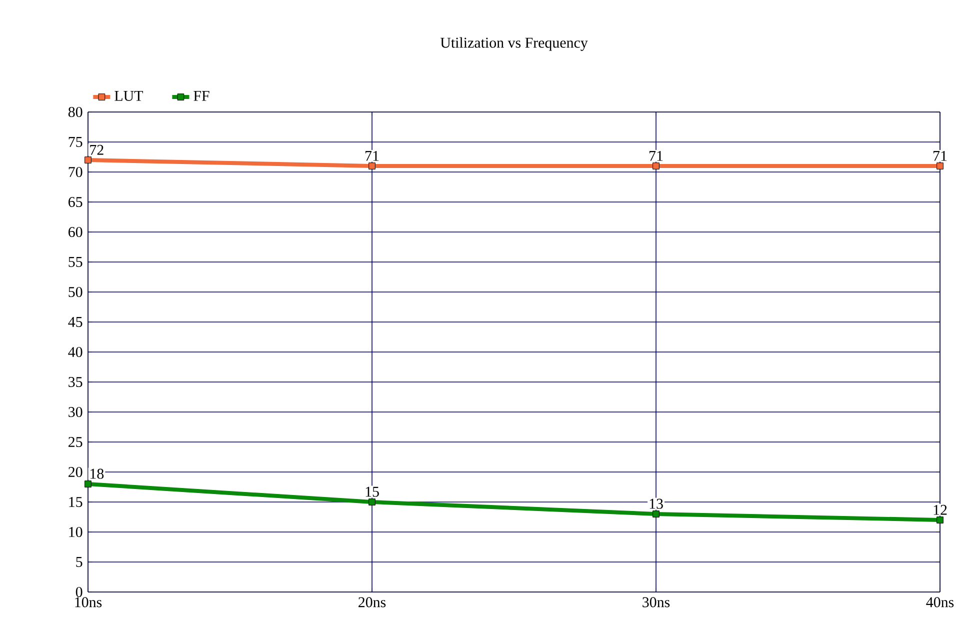 The image size is (960, 618). What do you see at coordinates (75, 412) in the screenshot?
I see `y-tick-label: 30` at bounding box center [75, 412].